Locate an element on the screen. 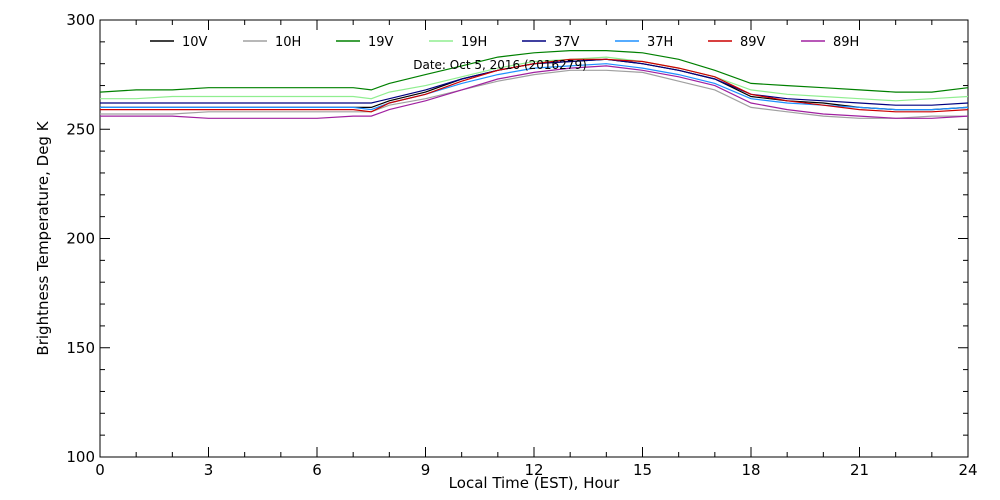 This screenshot has width=1000, height=500. x-tick-label: 3 is located at coordinates (209, 470).